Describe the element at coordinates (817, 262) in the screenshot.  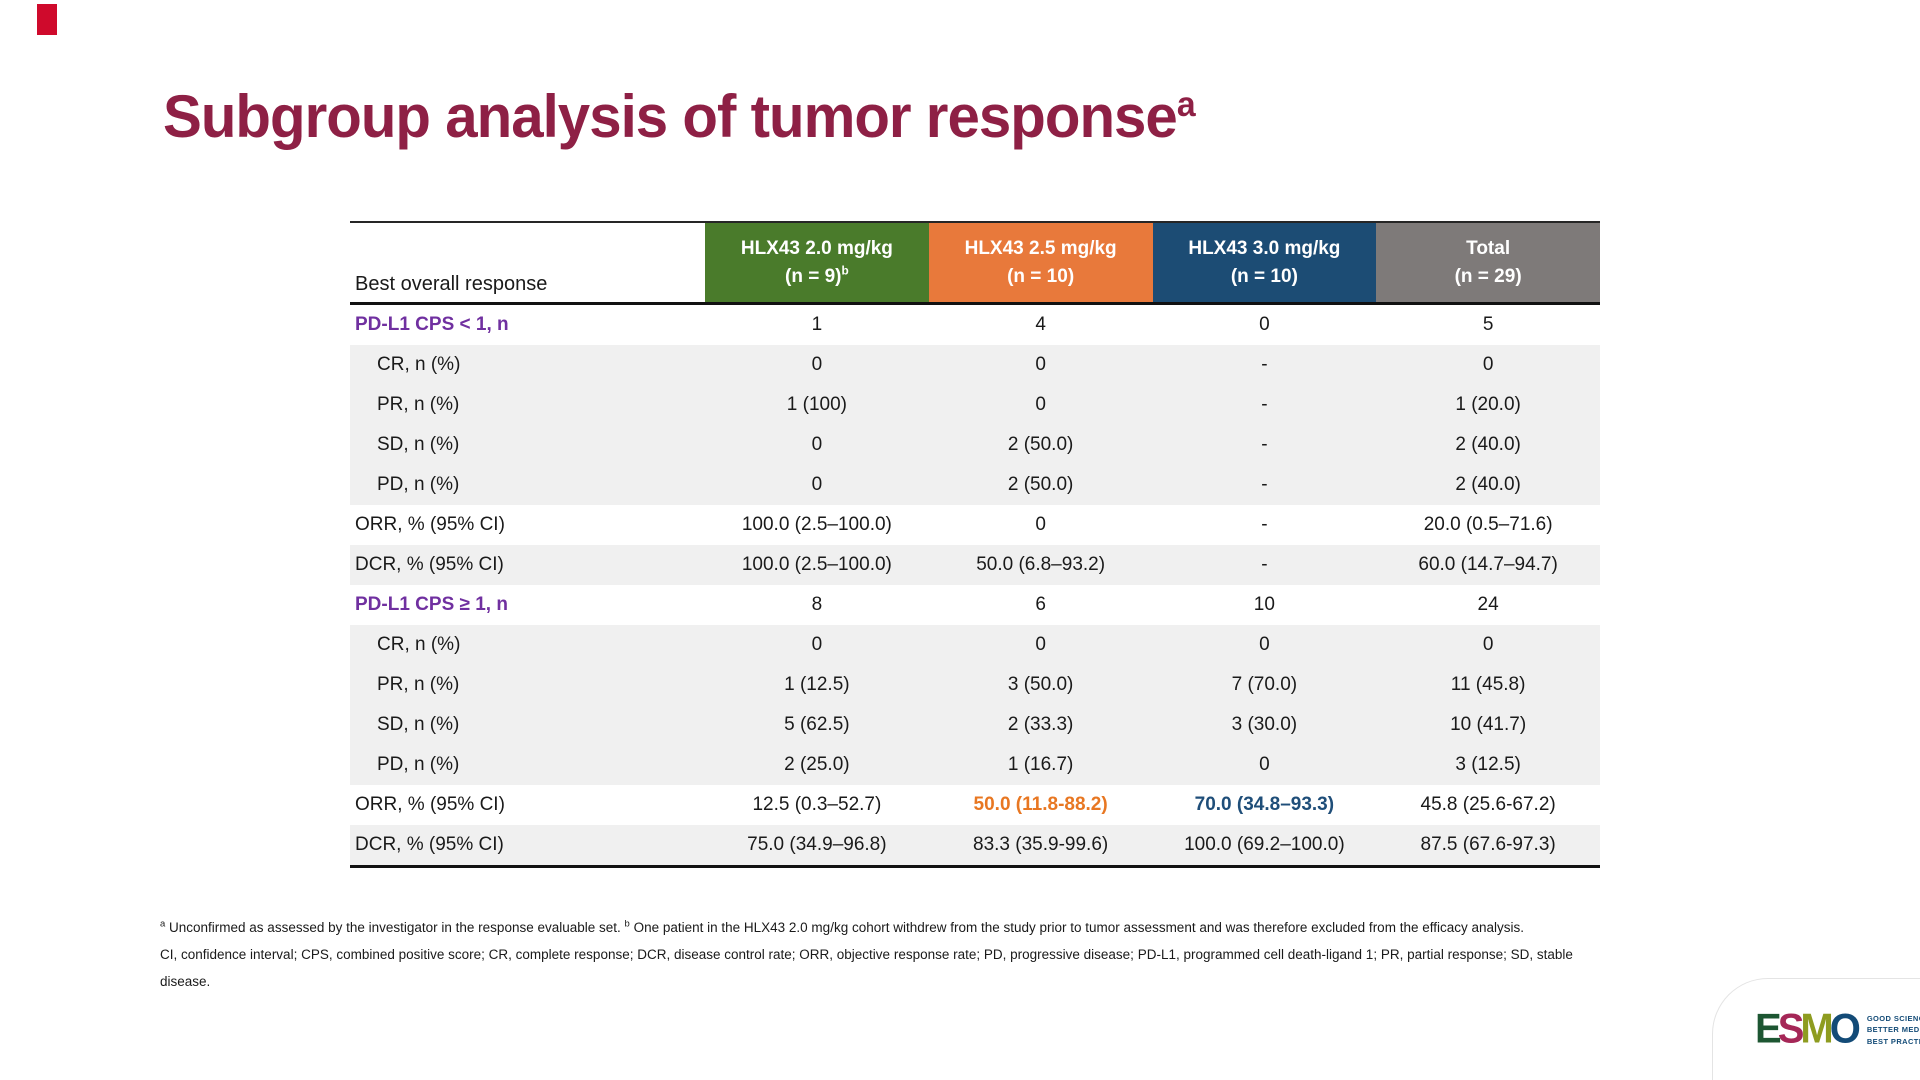
I see `column-header-1: HLX43 2.0 mg/kg (n = 9)b` at that location.